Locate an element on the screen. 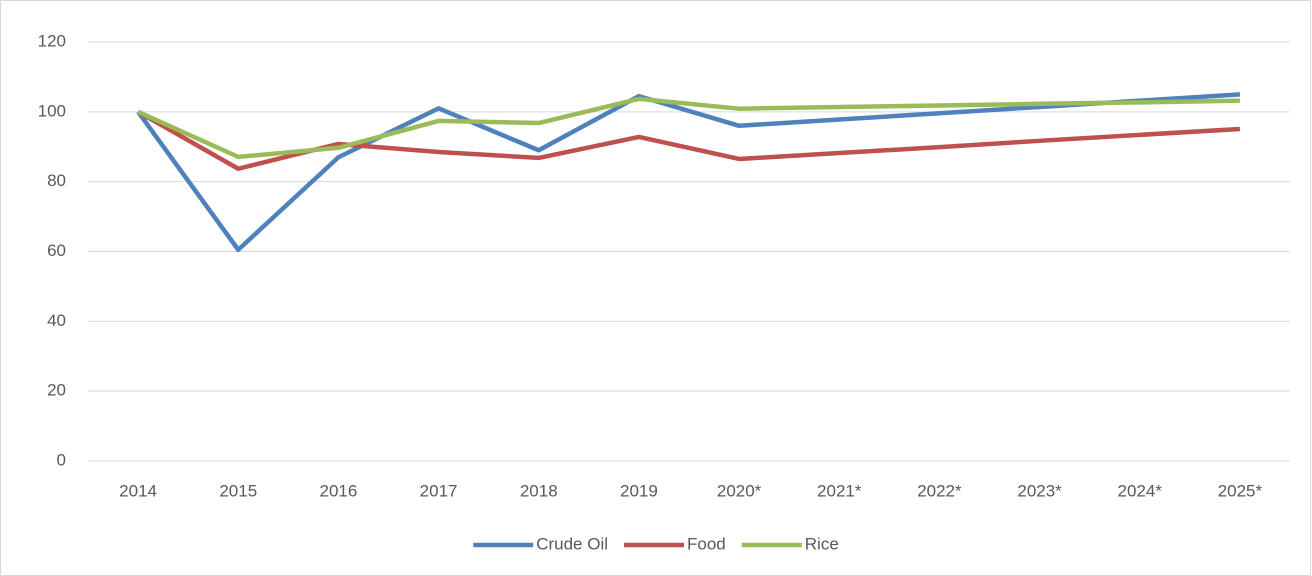  legend-label: Crude Oil is located at coordinates (572, 543).